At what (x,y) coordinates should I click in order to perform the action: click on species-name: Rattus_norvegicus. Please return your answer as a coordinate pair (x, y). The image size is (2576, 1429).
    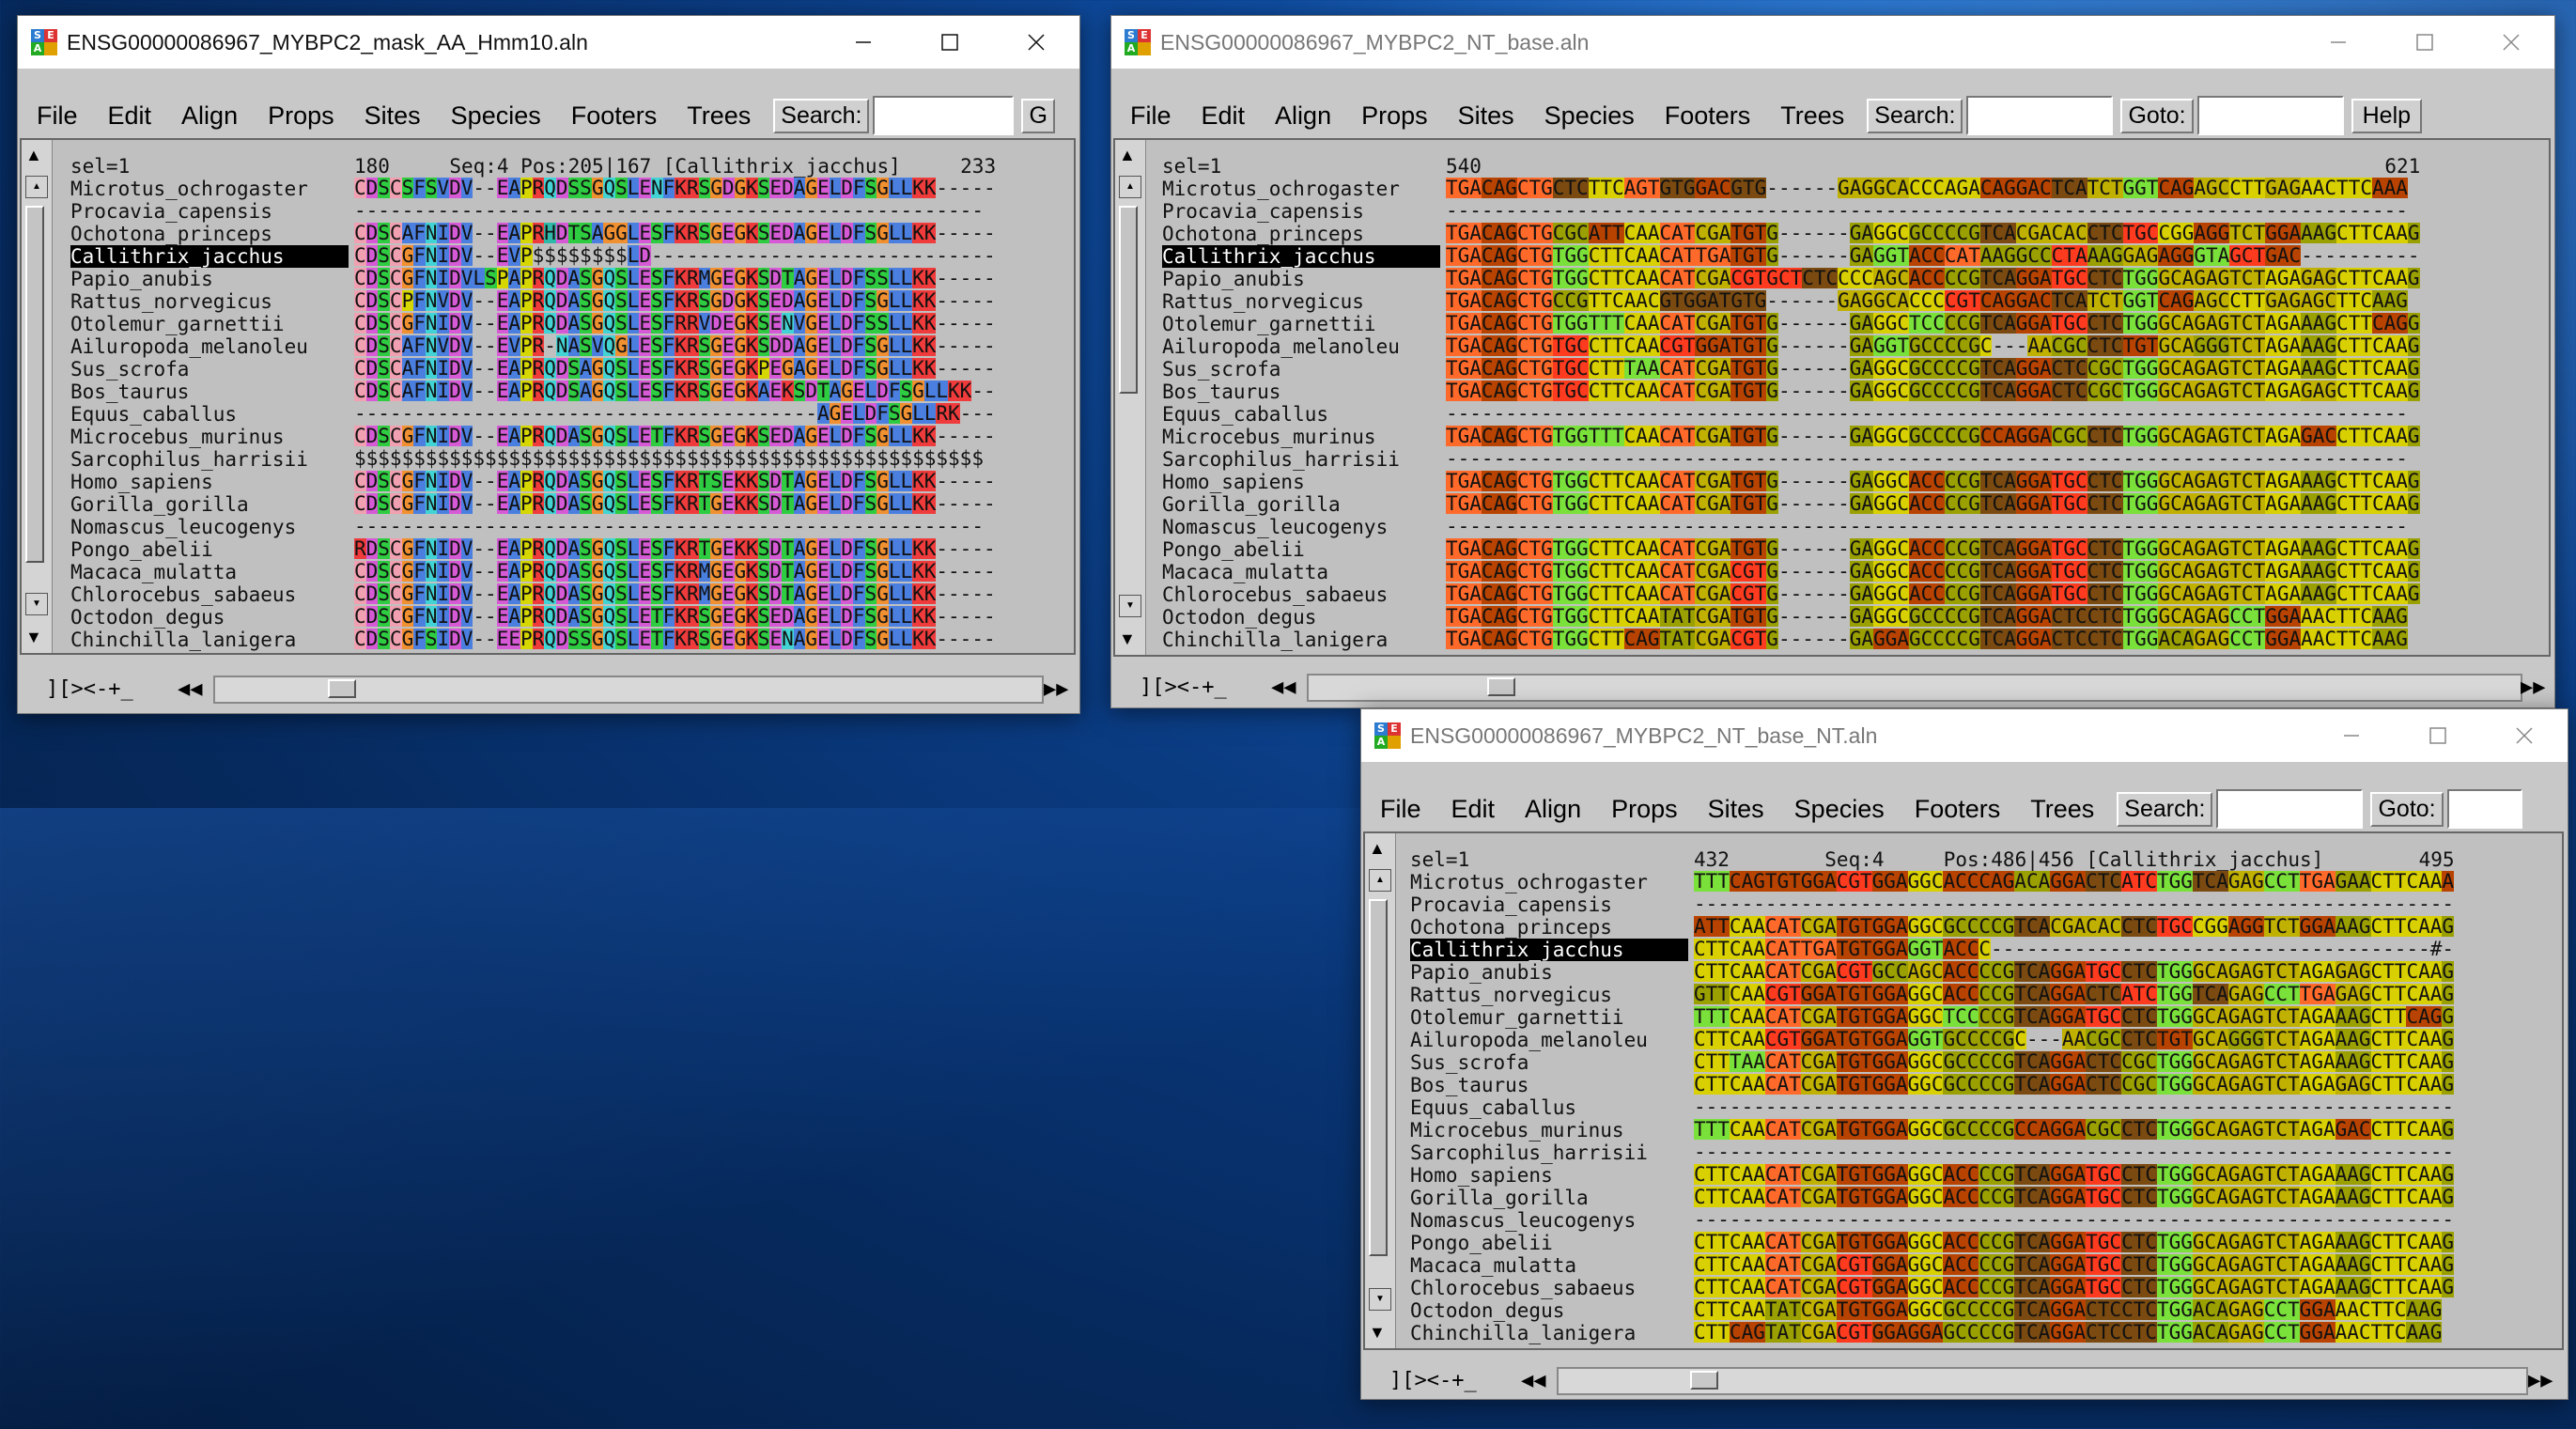
    Looking at the image, I should click on (1263, 301).